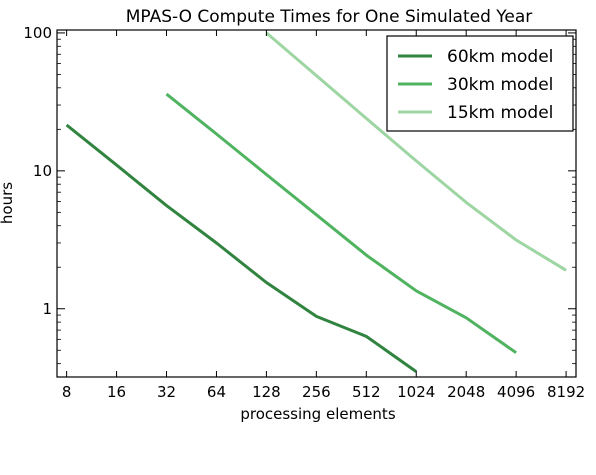  Describe the element at coordinates (47, 309) in the screenshot. I see `y-tick-label: 1` at that location.